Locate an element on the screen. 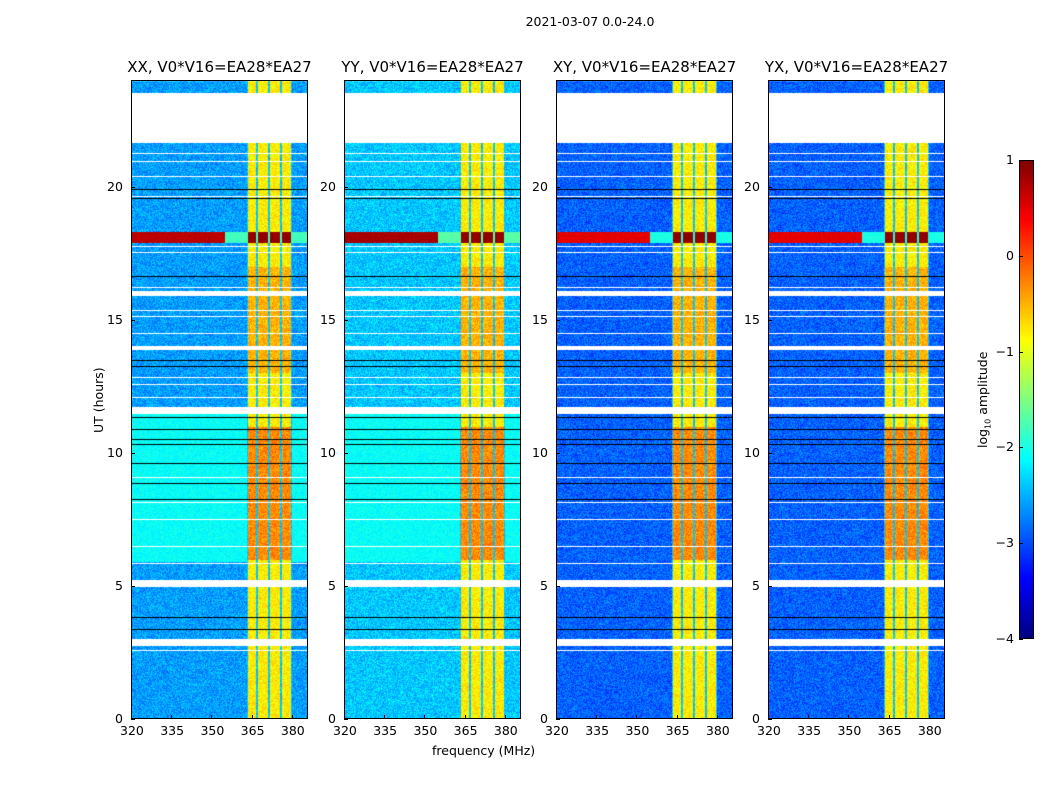 Image resolution: width=1050 pixels, height=800 pixels. colorbar-gradient is located at coordinates (1026, 399).